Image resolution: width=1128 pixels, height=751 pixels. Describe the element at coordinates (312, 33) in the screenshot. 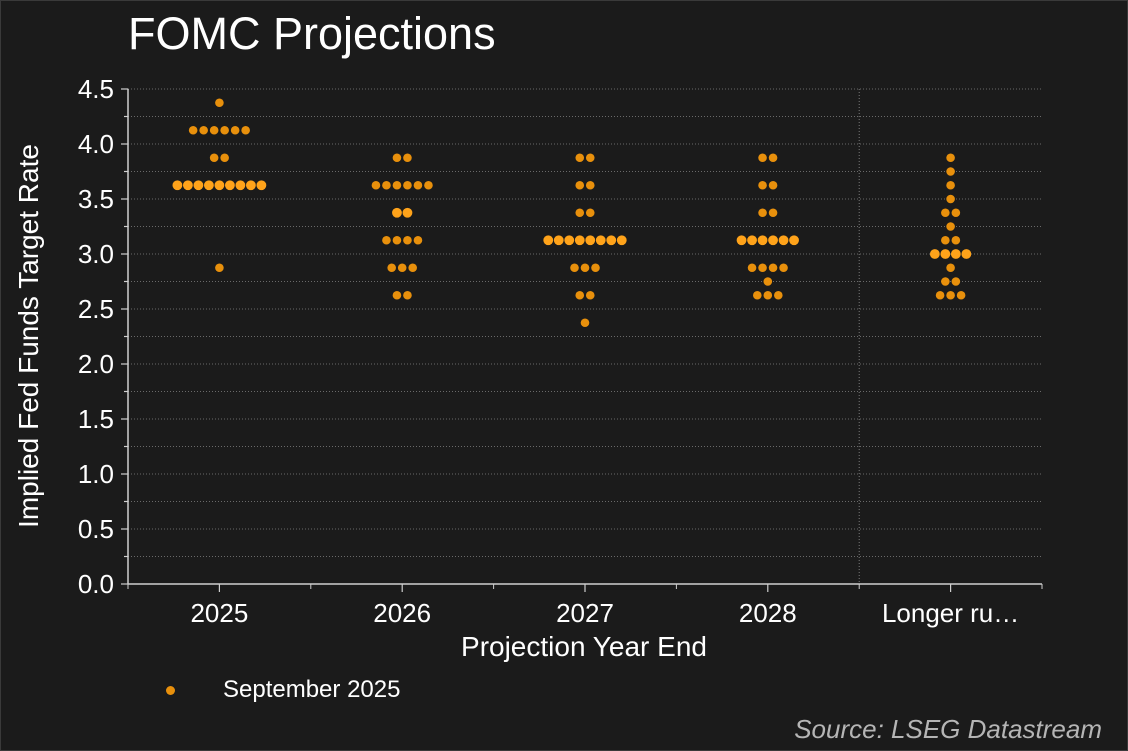

I see `chart-title: FOMC Projections` at that location.